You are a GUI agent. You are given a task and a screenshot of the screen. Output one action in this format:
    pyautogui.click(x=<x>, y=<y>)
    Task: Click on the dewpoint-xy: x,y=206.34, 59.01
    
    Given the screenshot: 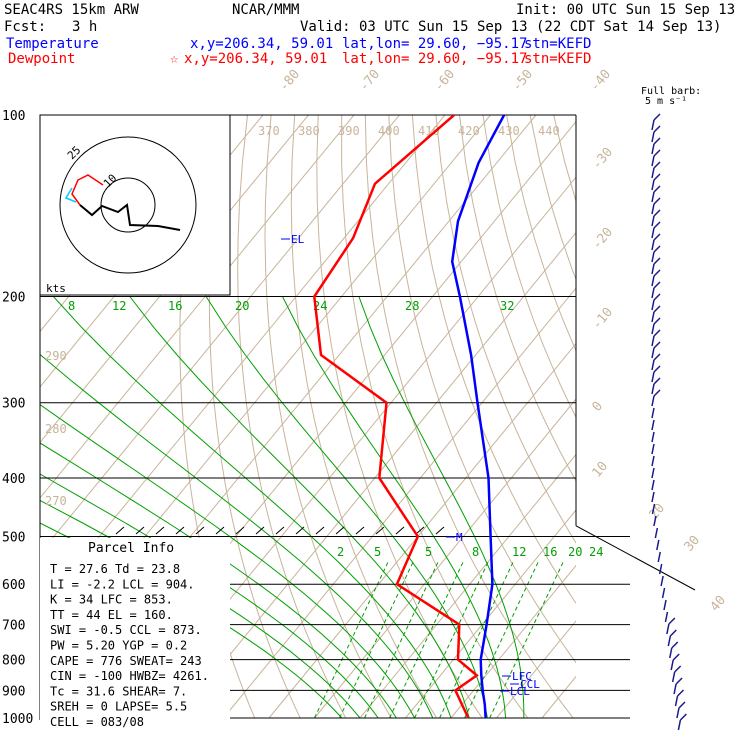 What is the action you would take?
    pyautogui.click(x=255, y=59)
    